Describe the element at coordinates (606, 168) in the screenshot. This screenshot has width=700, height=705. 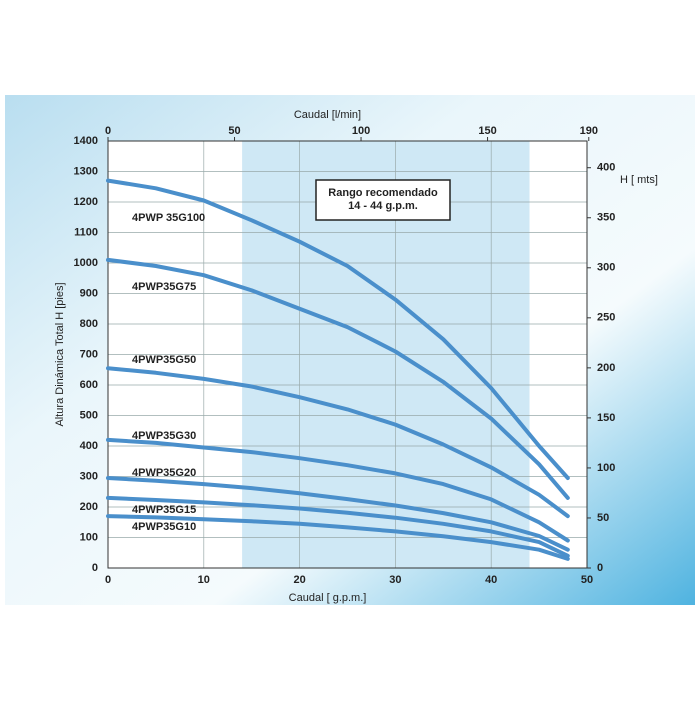
I see `y2-tick-label: 400` at that location.